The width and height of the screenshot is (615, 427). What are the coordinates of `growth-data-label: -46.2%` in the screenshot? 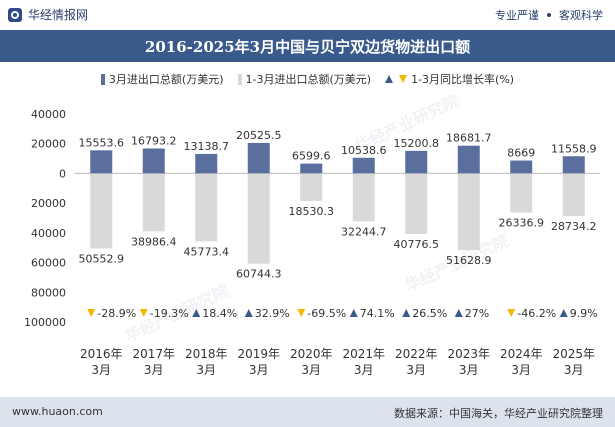 It's located at (536, 313).